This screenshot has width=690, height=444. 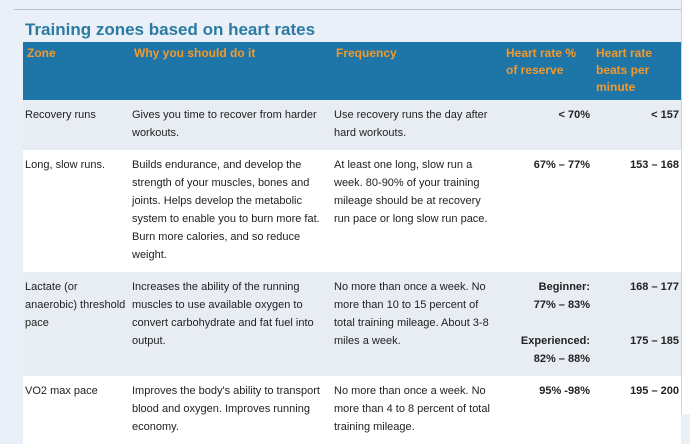 What do you see at coordinates (76, 71) in the screenshot?
I see `header-zone: Zone` at bounding box center [76, 71].